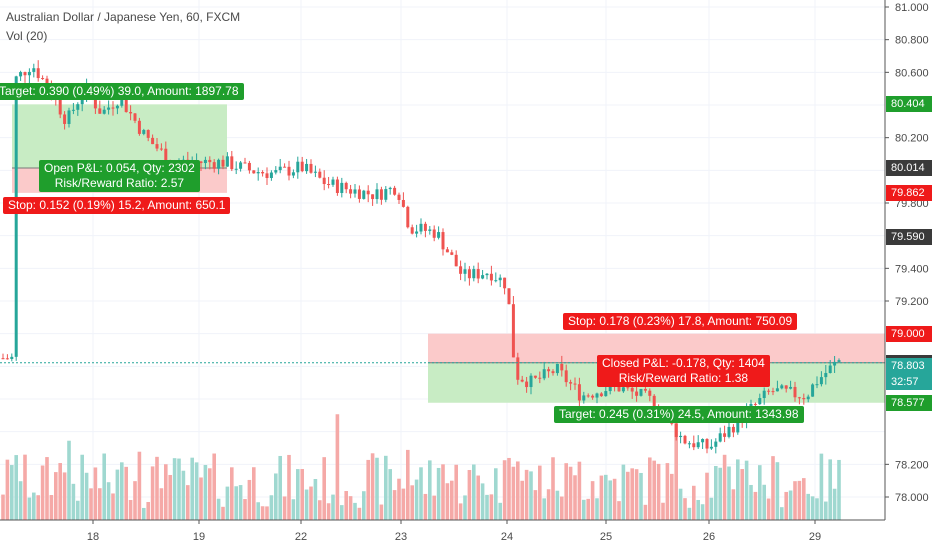 The height and width of the screenshot is (550, 932). I want to click on price-badge: 79.000, so click(909, 333).